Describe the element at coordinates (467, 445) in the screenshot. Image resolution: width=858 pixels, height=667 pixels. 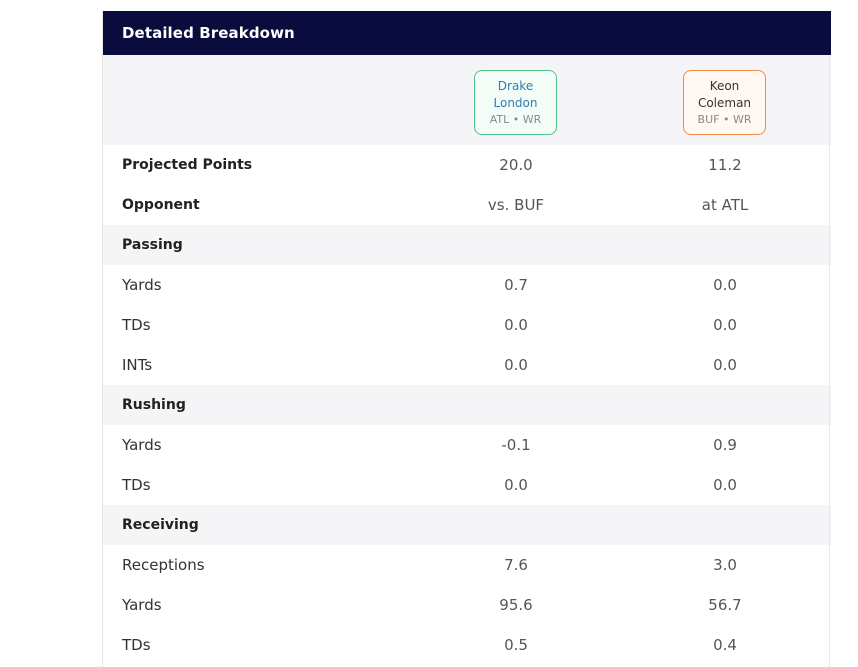
I see `row-rushing-yards: Yards -0.1 0.9` at that location.